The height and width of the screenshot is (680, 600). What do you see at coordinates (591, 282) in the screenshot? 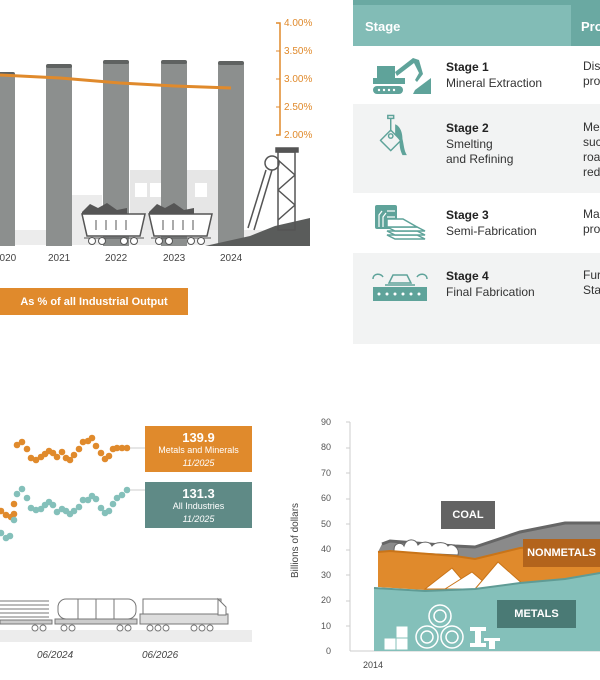
I see `stage-description: Fur Sta` at bounding box center [591, 282].